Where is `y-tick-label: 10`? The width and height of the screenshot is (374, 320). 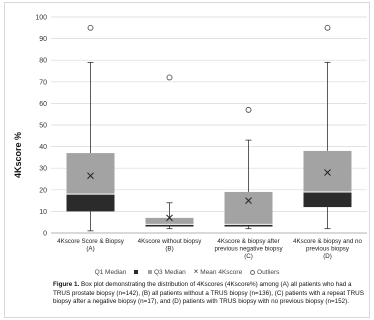 y-tick-label: 10 is located at coordinates (43, 212).